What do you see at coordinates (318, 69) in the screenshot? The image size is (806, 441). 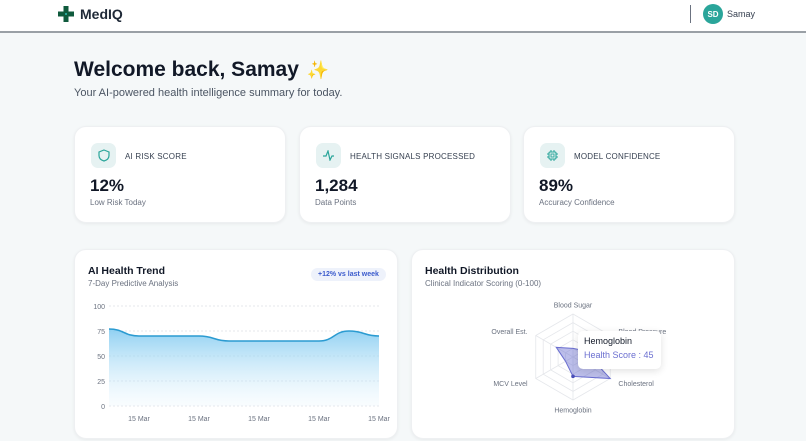 I see `sparkles-icon: ✨` at bounding box center [318, 69].